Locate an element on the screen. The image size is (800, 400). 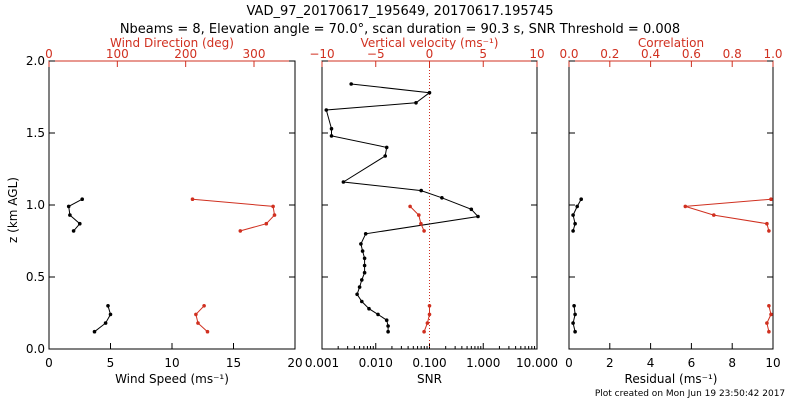
x-tick-label: 0.001 is located at coordinates (322, 363).